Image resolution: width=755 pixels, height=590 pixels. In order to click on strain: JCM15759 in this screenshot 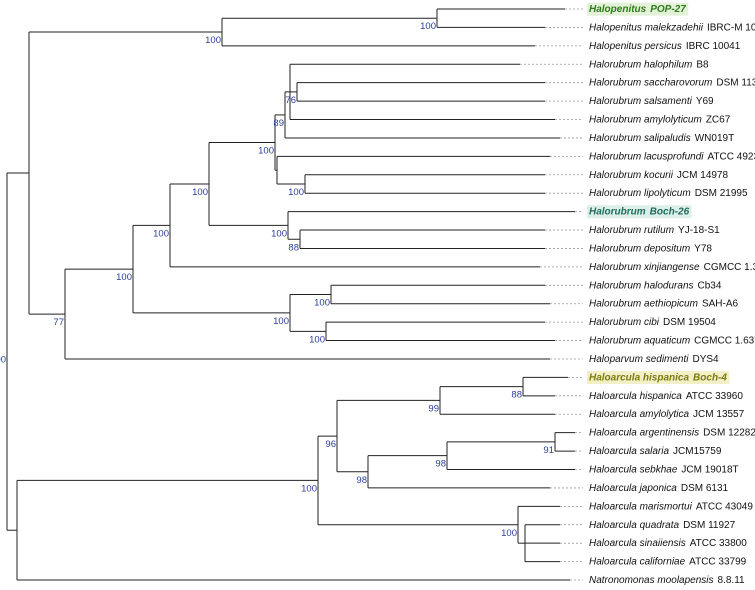, I will do `click(697, 451)`.